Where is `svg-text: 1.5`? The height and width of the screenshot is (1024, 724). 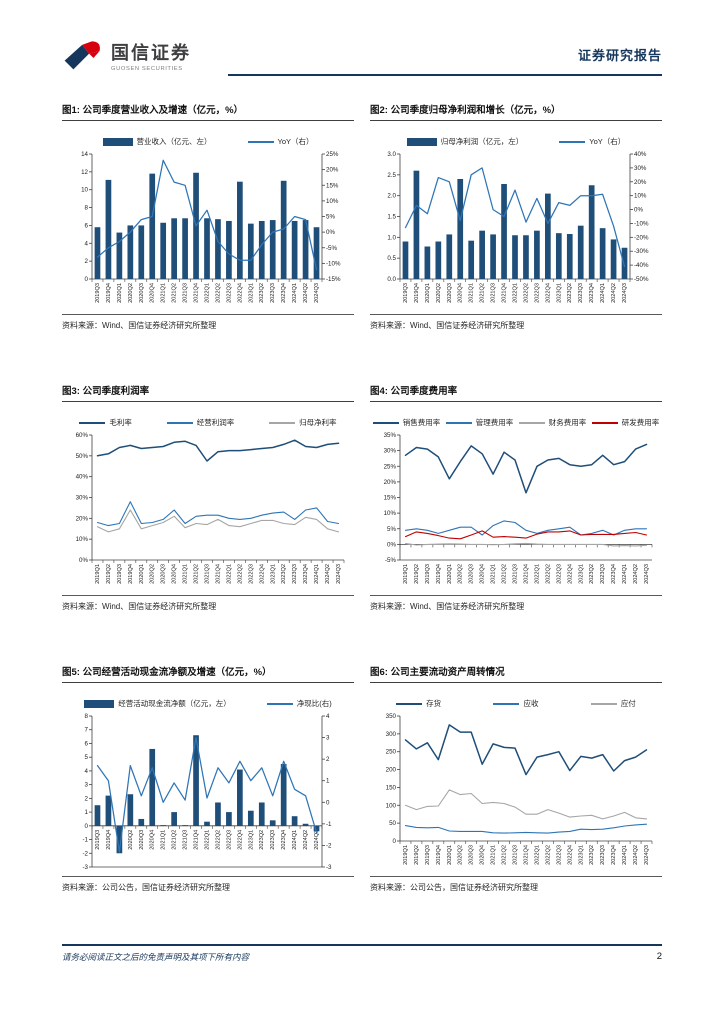 svg-text: 1.5 is located at coordinates (391, 217).